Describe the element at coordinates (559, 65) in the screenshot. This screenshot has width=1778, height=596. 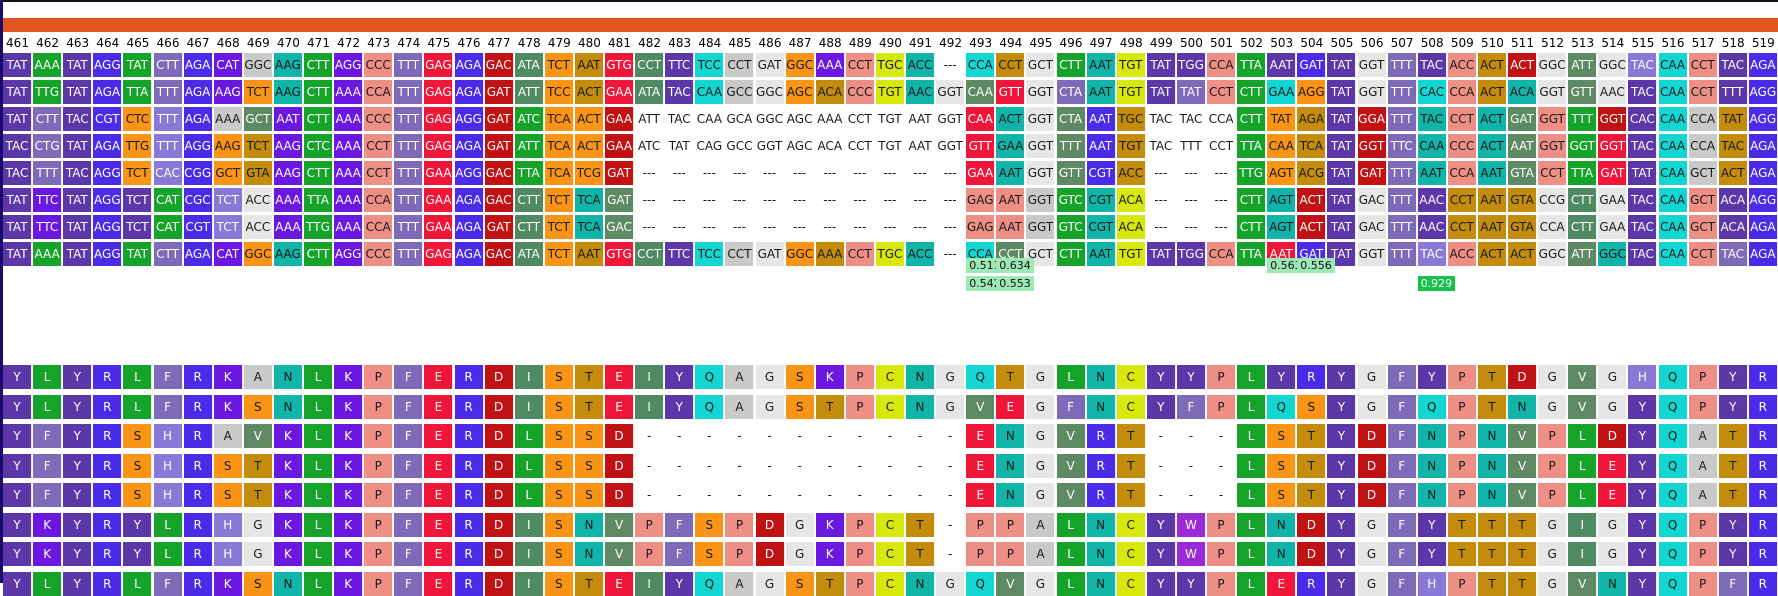
I see `codon-cell: TCT` at that location.